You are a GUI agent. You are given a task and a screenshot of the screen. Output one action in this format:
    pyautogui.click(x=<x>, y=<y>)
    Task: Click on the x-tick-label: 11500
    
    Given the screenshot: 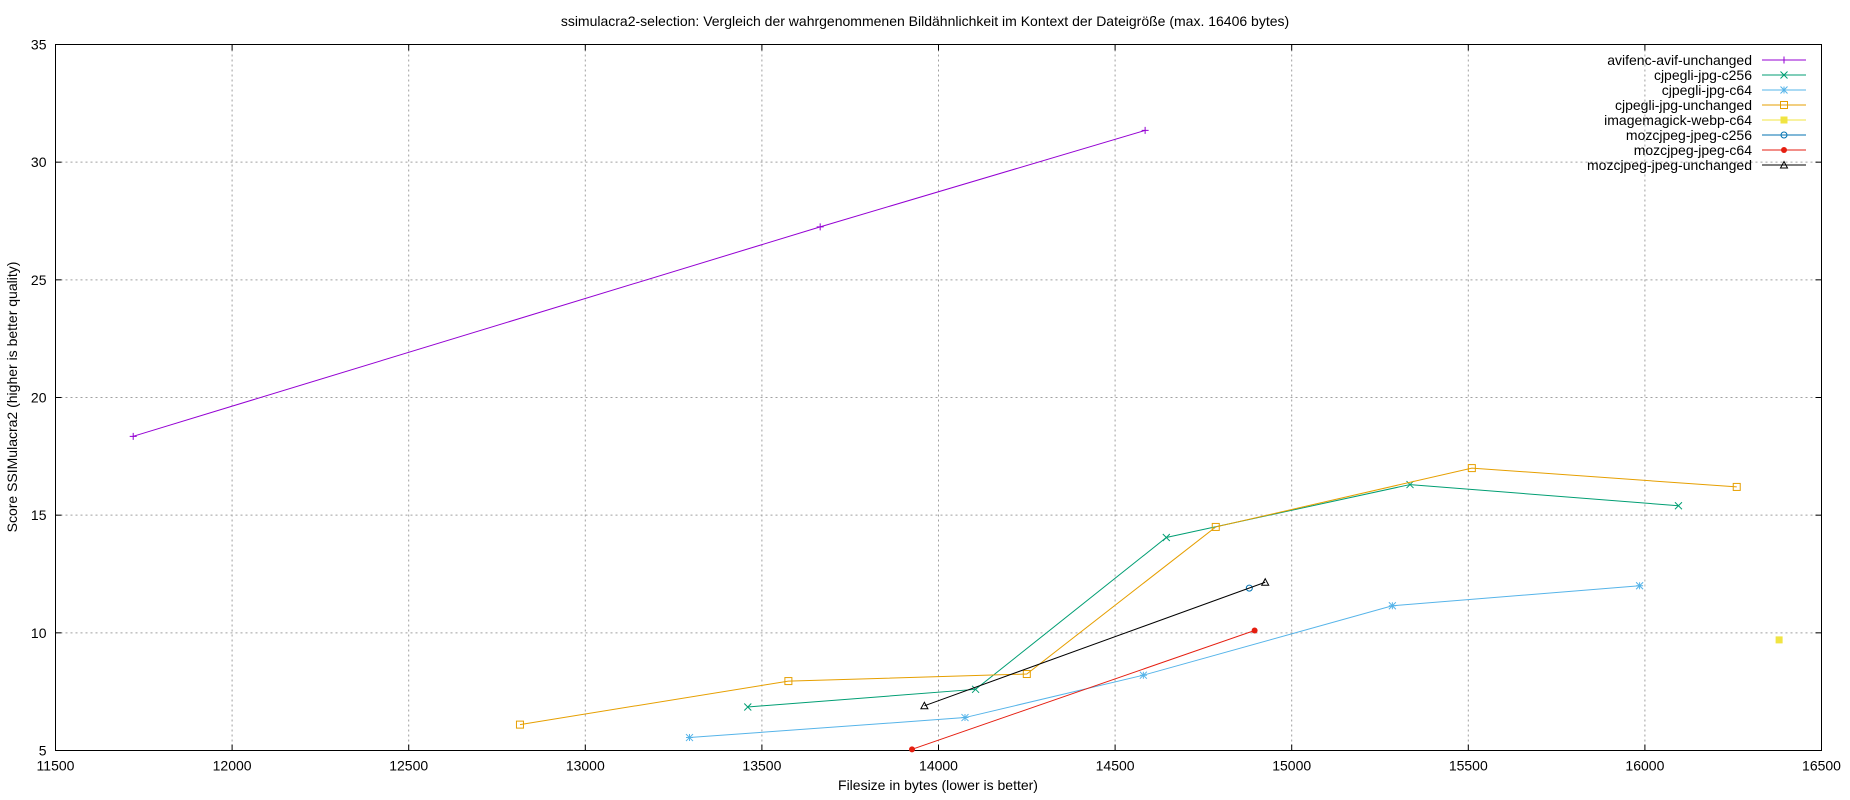 What is the action you would take?
    pyautogui.click(x=56, y=766)
    